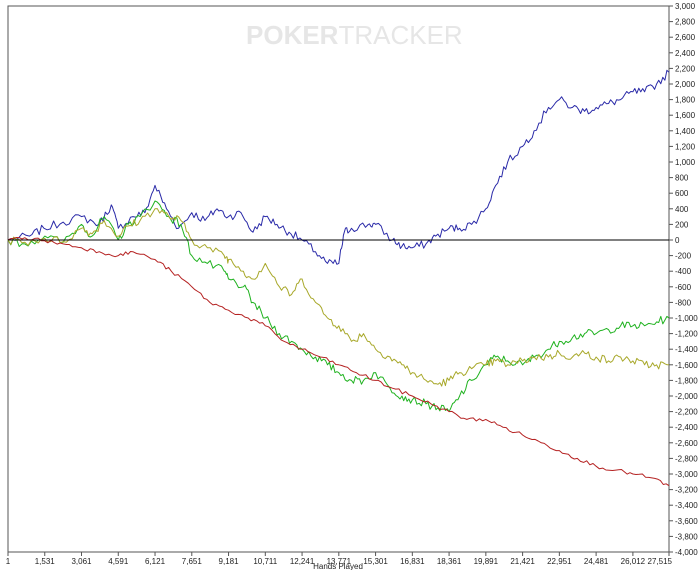 Image resolution: width=700 pixels, height=570 pixels. Describe the element at coordinates (686, 474) in the screenshot. I see `y-tick-label: -3,000` at that location.